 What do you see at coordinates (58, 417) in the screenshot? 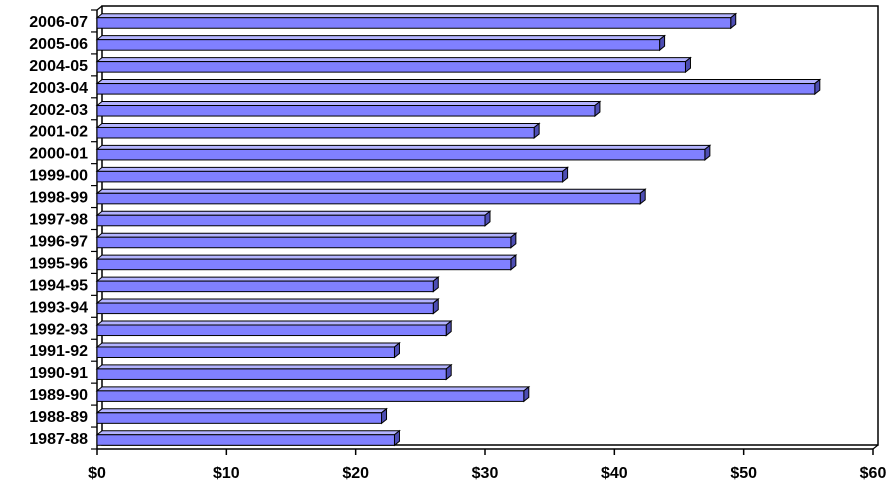
I see `y-category-label: 1988-89` at bounding box center [58, 417].